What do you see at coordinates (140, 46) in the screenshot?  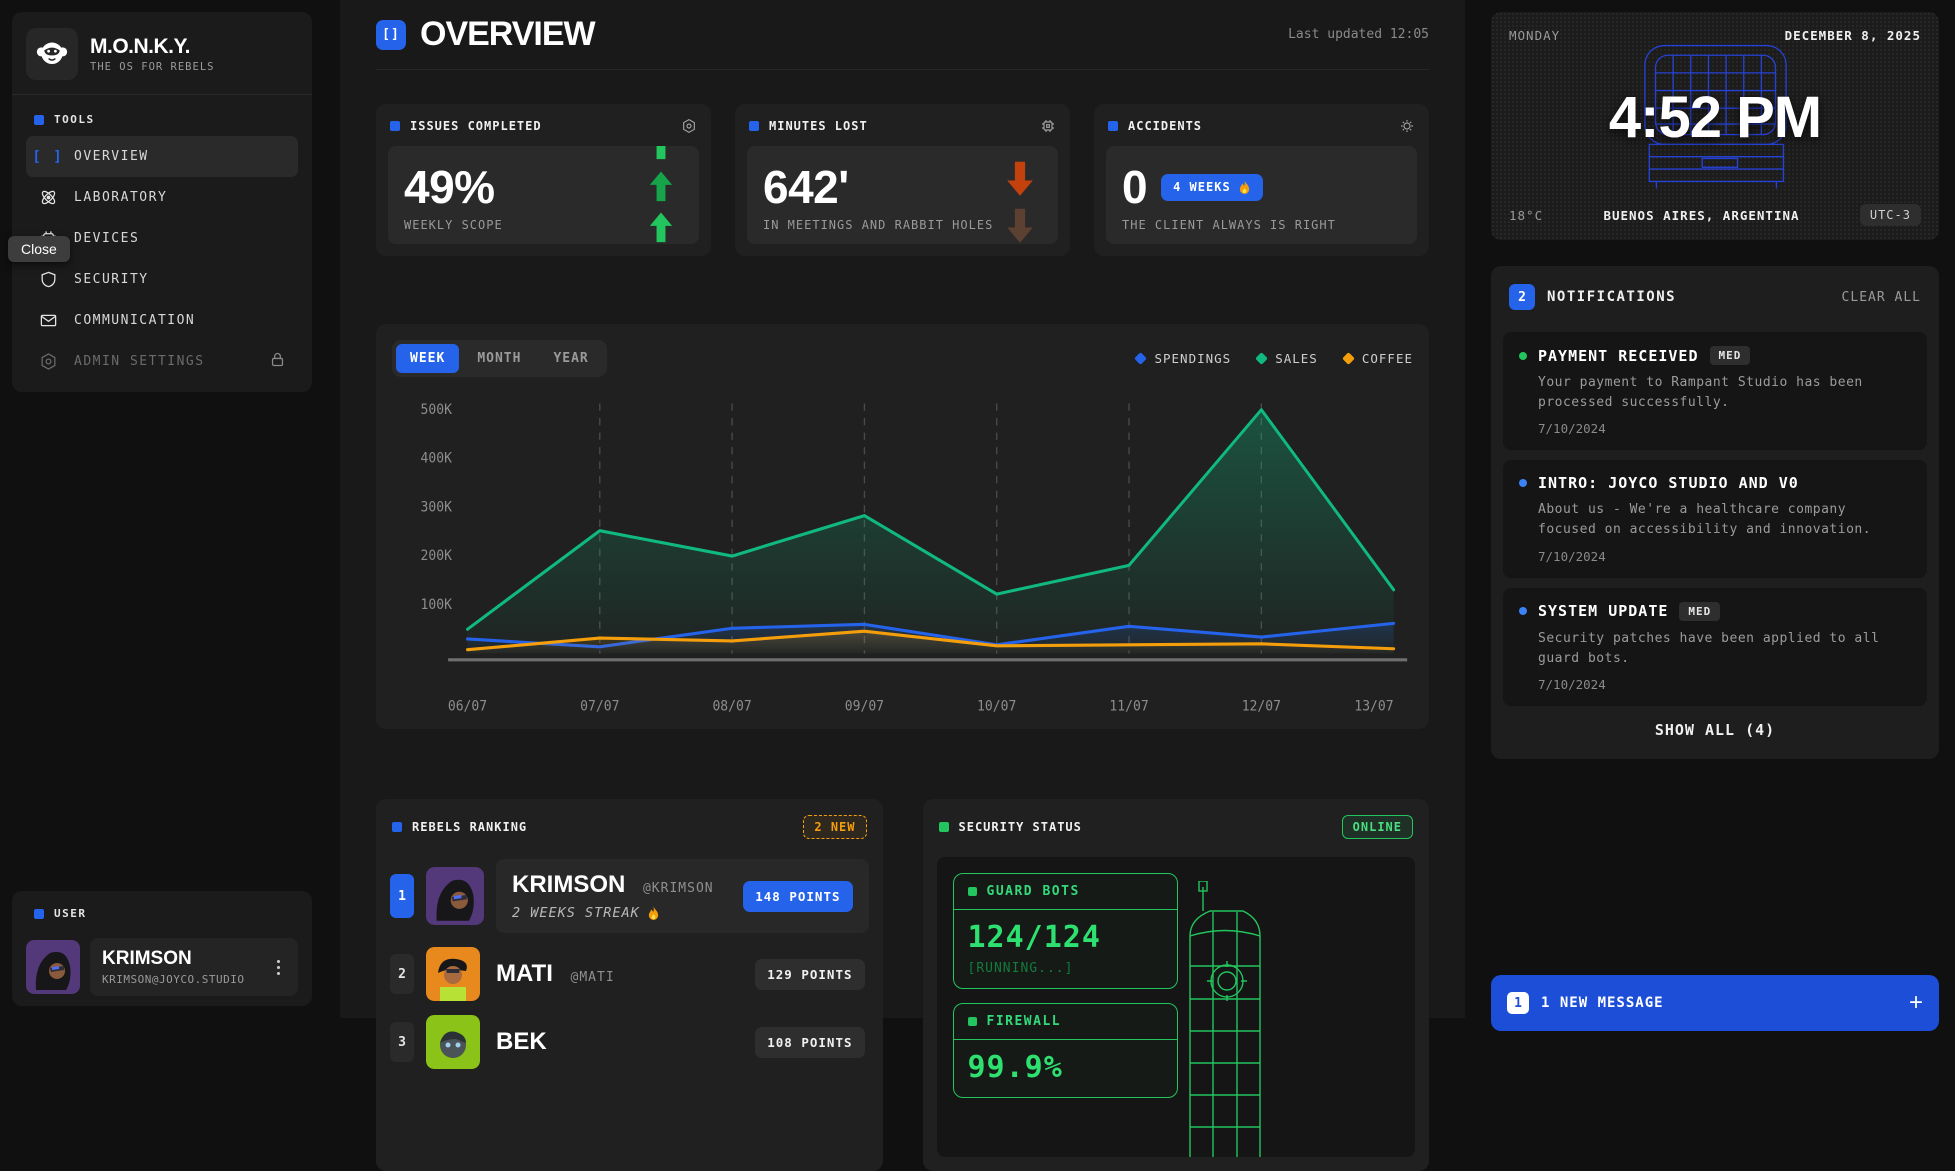 I see `app-title: M.O.N.K.Y.` at bounding box center [140, 46].